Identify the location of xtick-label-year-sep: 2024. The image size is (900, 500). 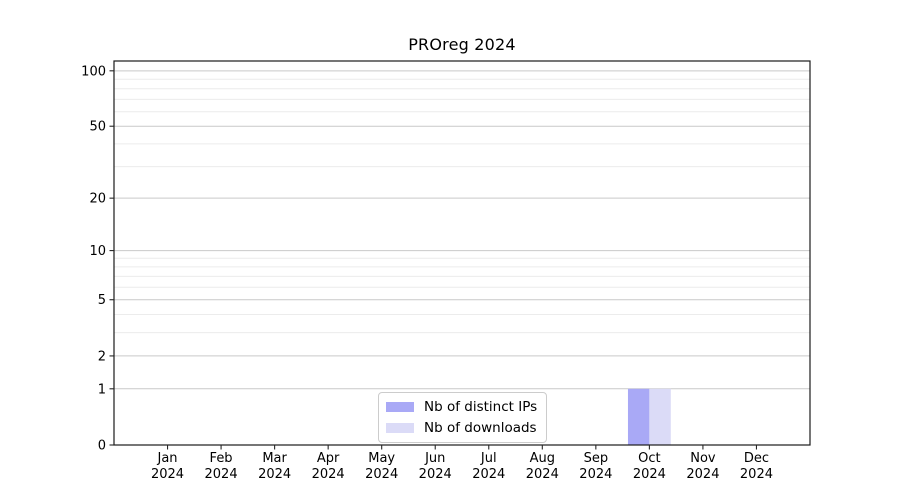
(595, 474).